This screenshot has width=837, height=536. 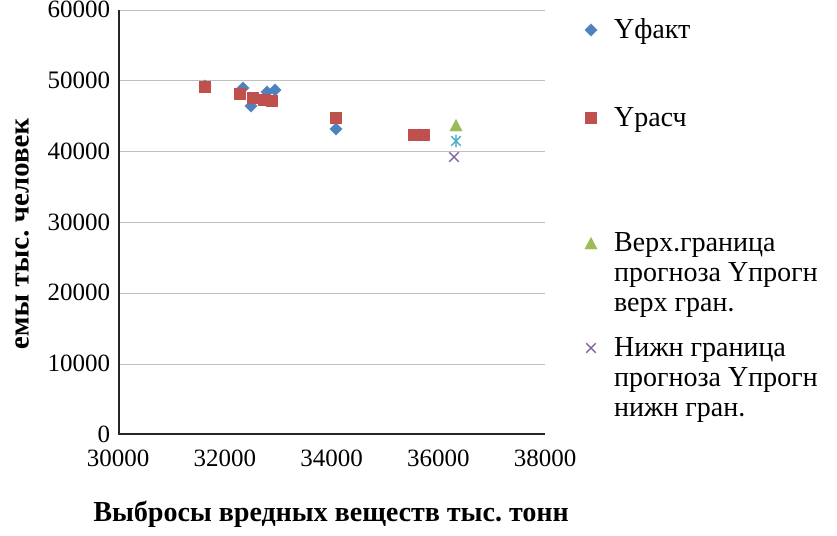 What do you see at coordinates (79, 11) in the screenshot?
I see `y-tick-label: 60000` at bounding box center [79, 11].